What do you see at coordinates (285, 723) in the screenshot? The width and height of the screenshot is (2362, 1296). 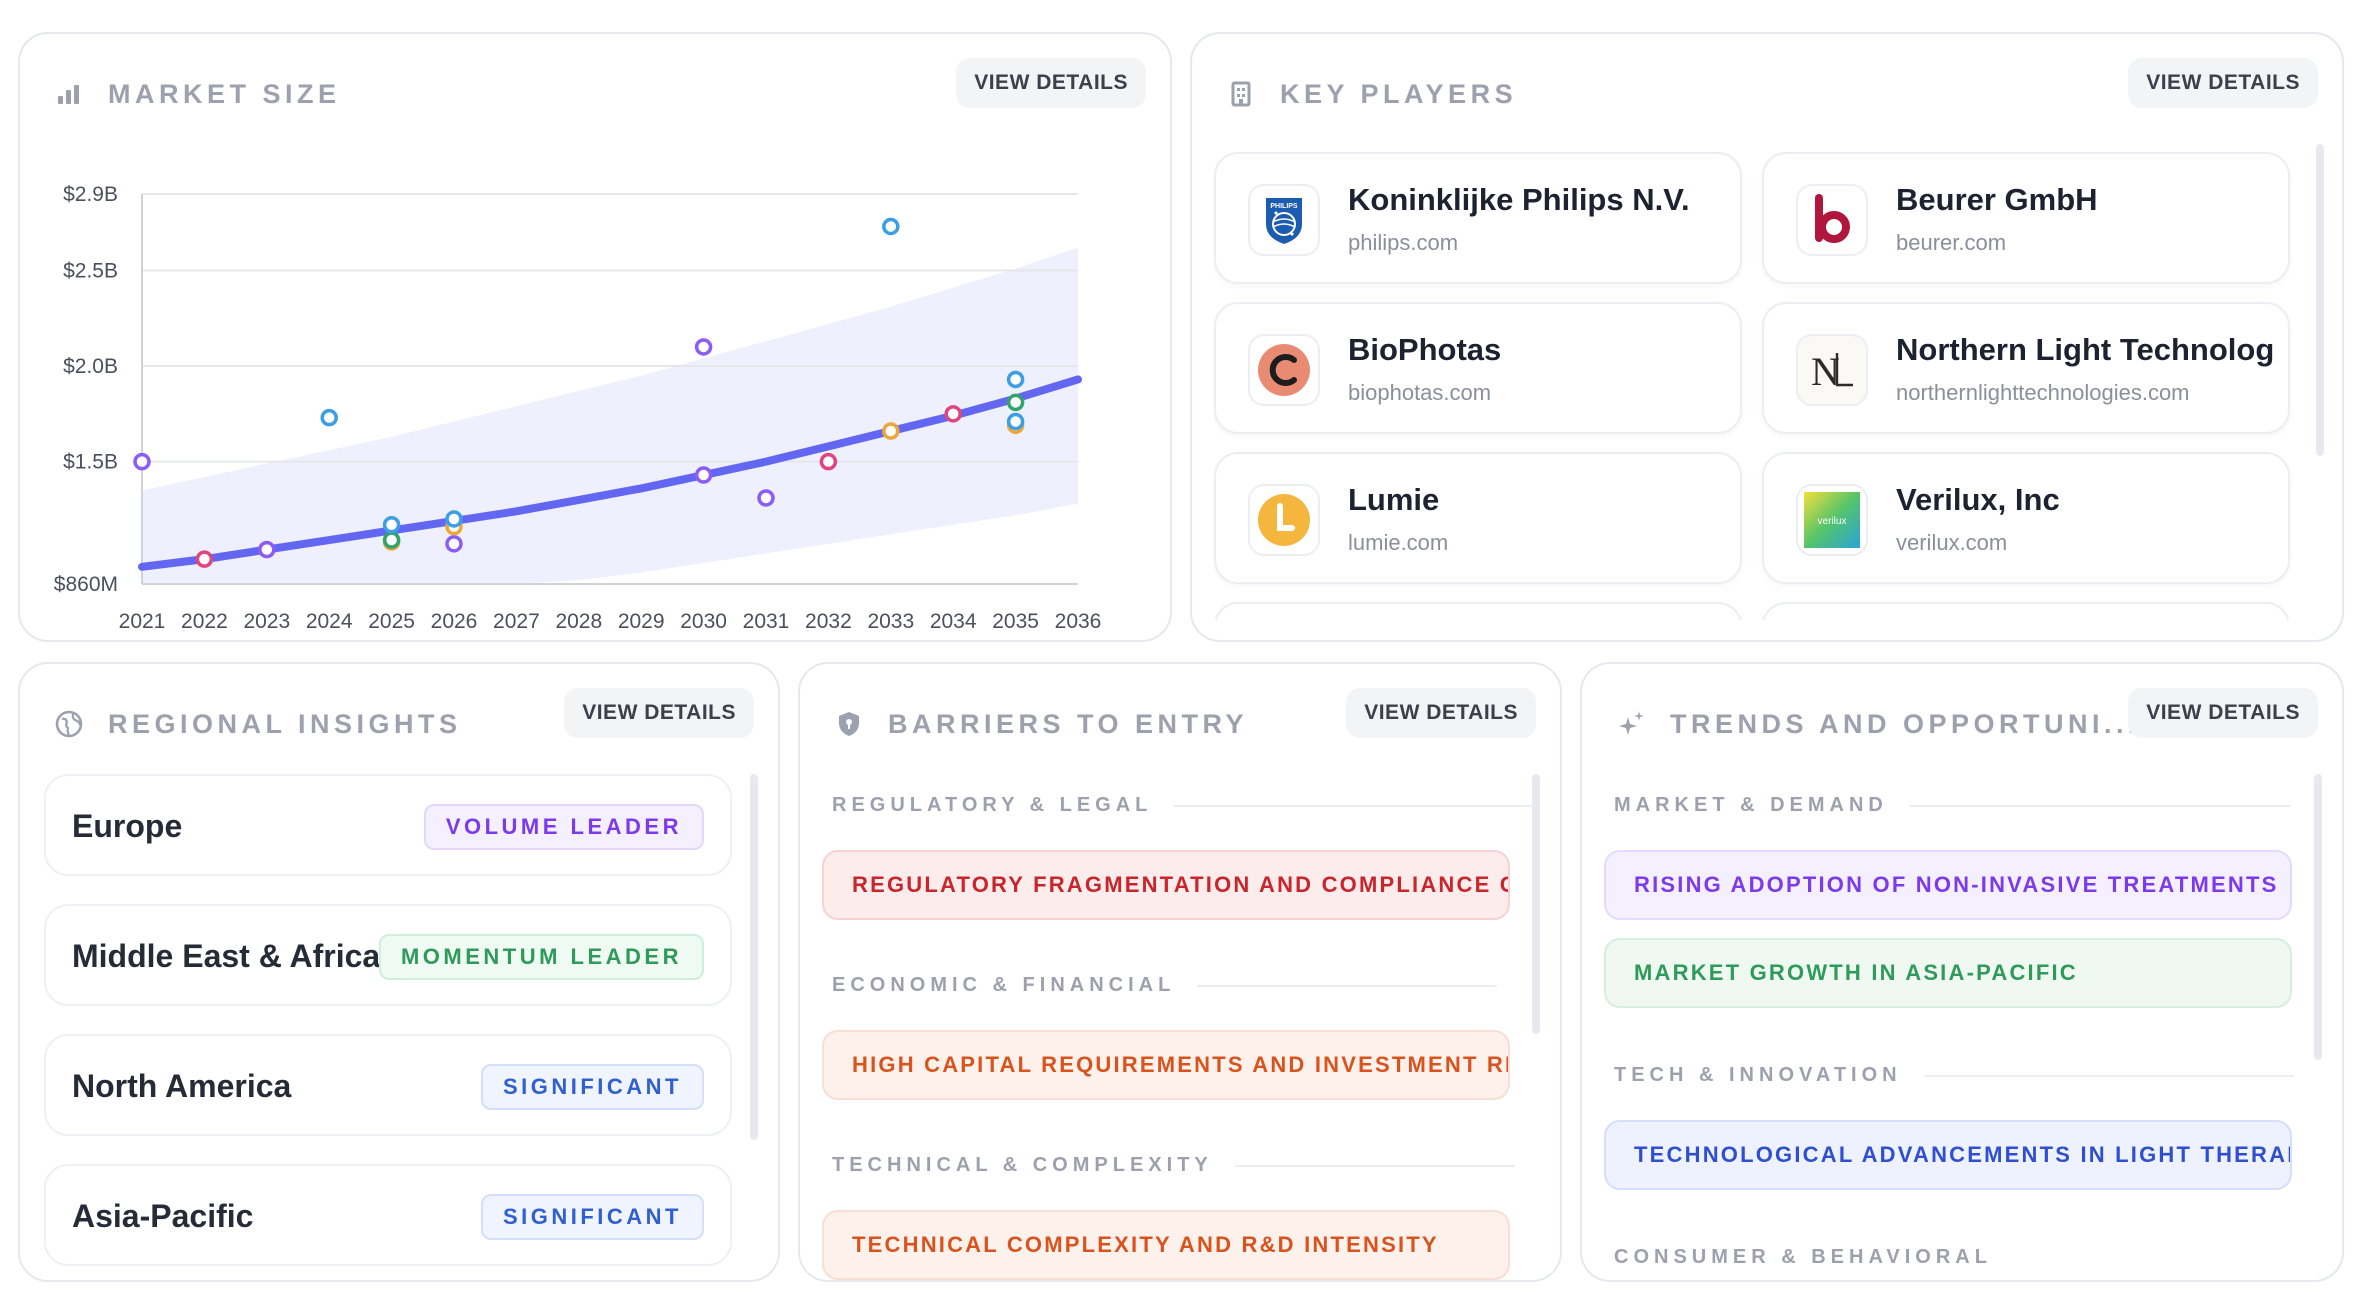 I see `regional-insights-title-text: REGIONAL INSIGHTS` at bounding box center [285, 723].